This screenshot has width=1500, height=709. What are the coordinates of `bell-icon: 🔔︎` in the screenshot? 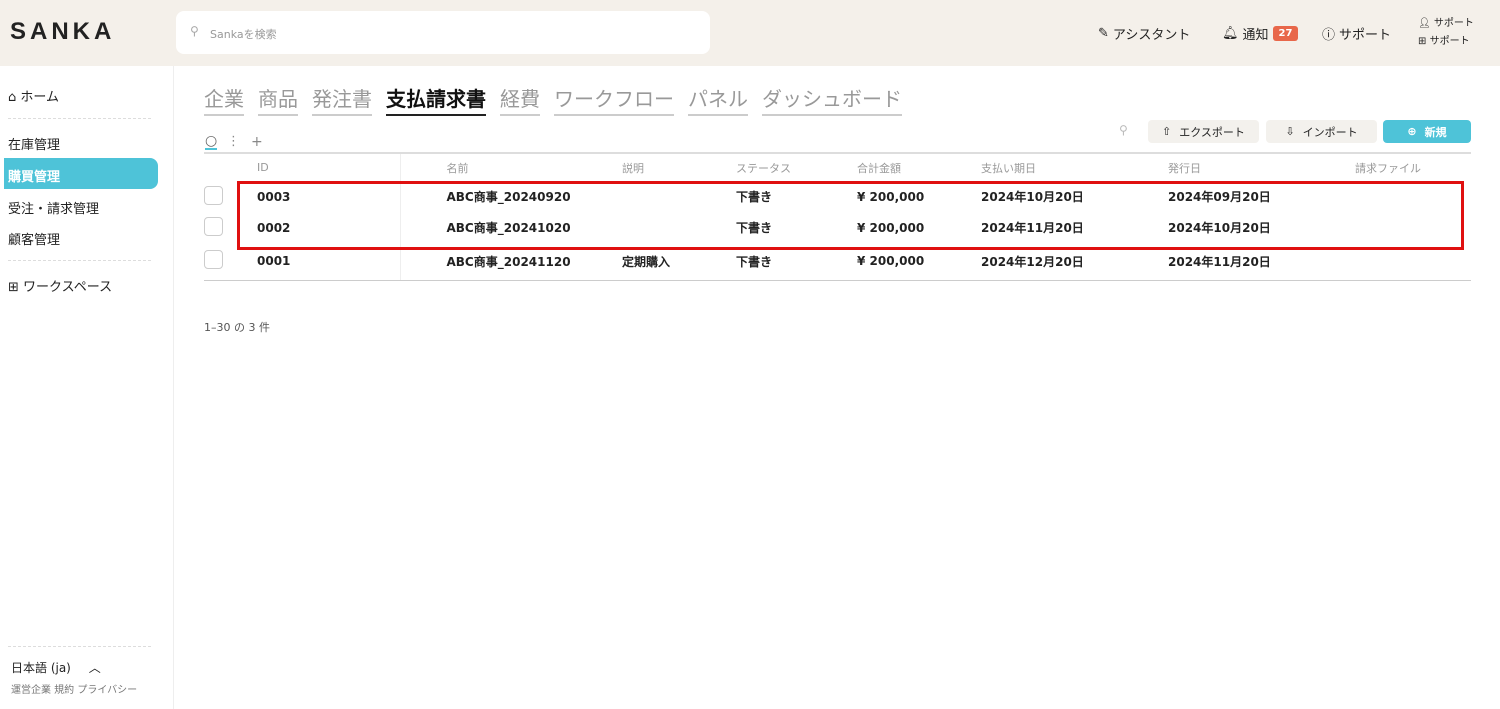 It's located at (1230, 33).